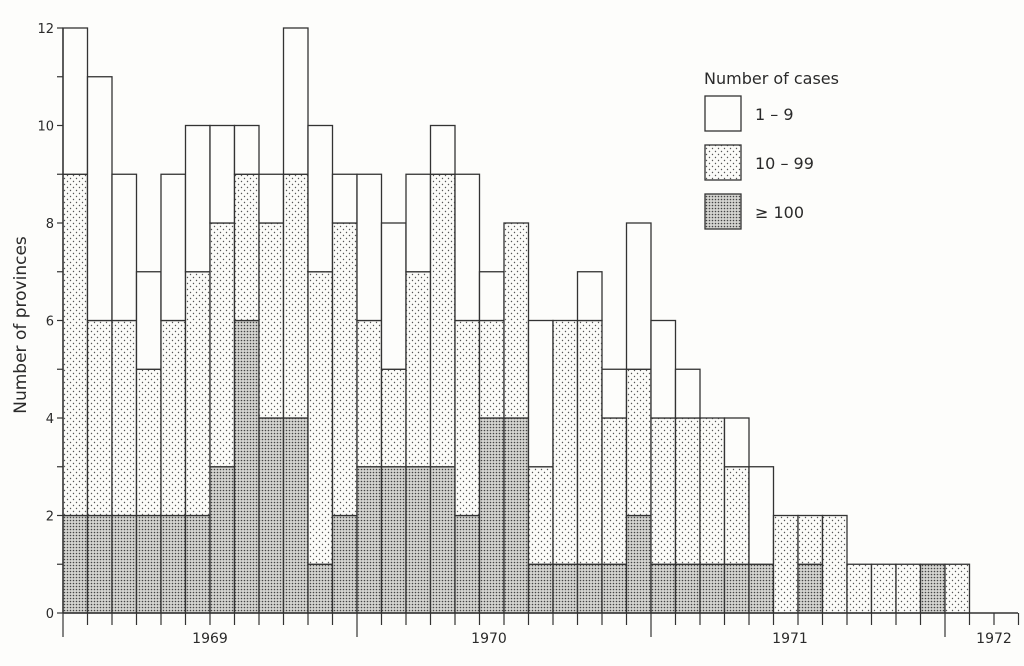  What do you see at coordinates (994, 639) in the screenshot?
I see `x-tick-label: 1972` at bounding box center [994, 639].